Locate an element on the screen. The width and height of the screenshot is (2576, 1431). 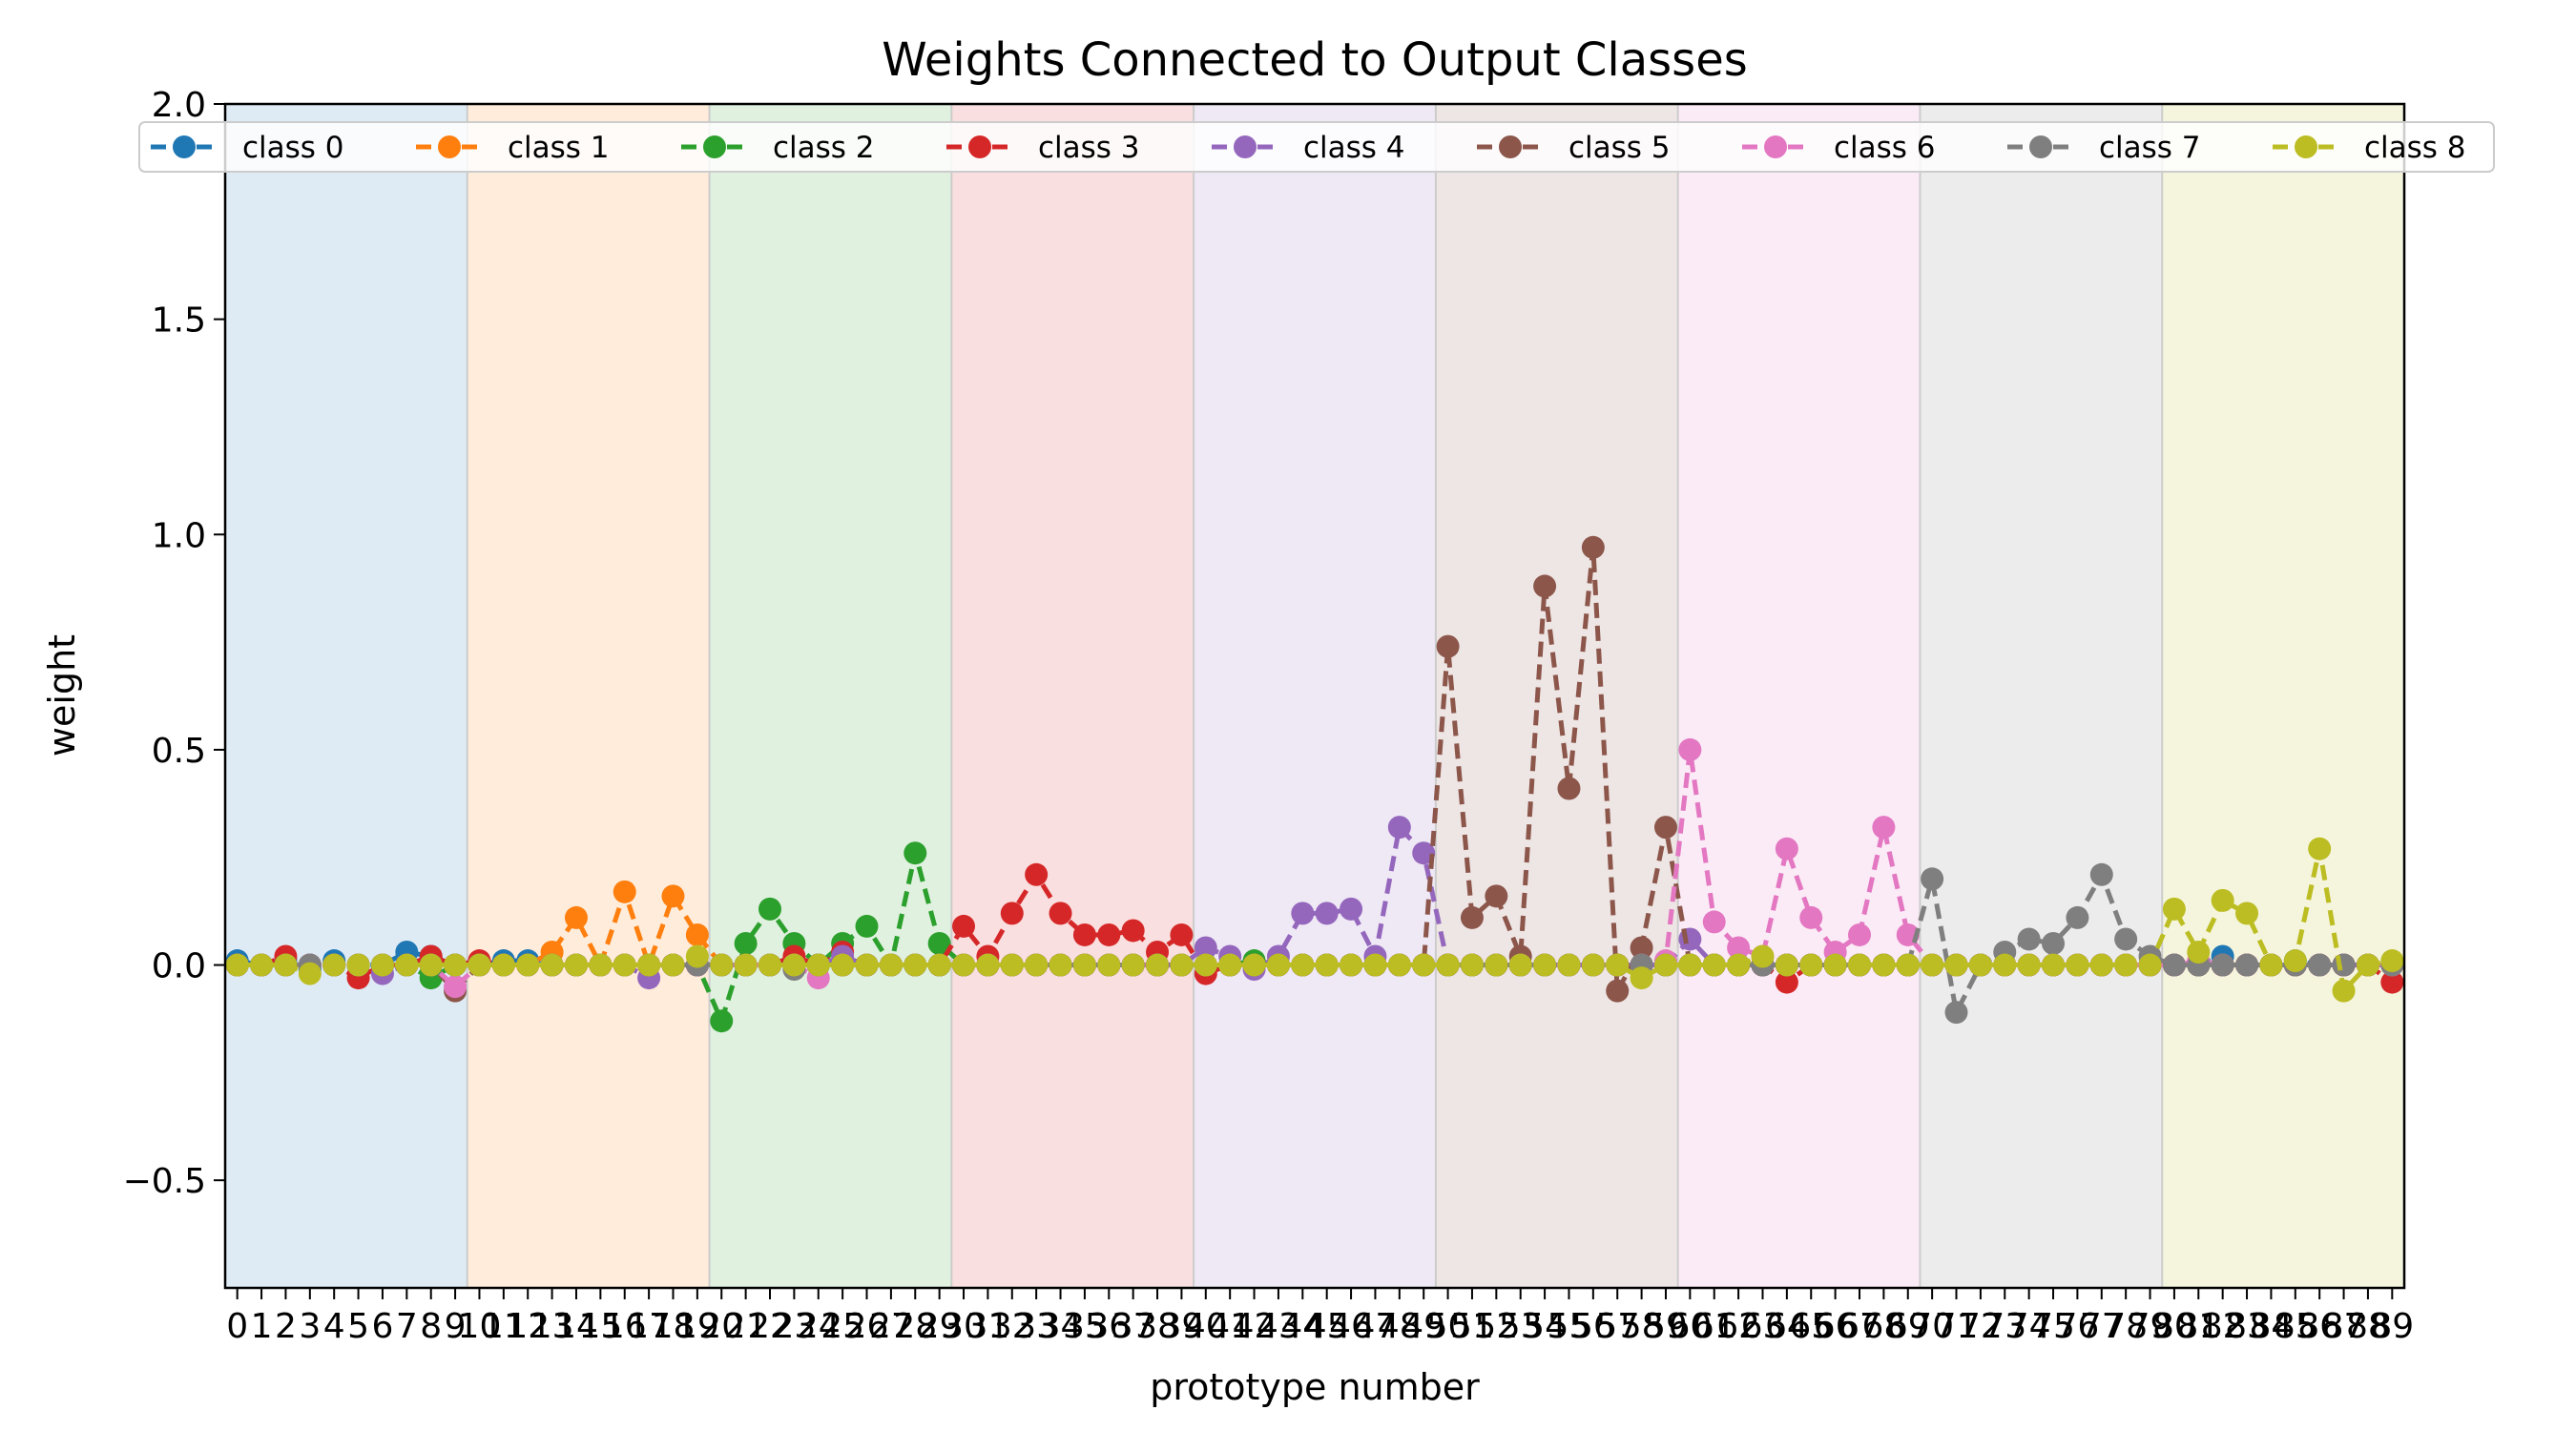
x-tick-label: 73 is located at coordinates (2004, 1327).